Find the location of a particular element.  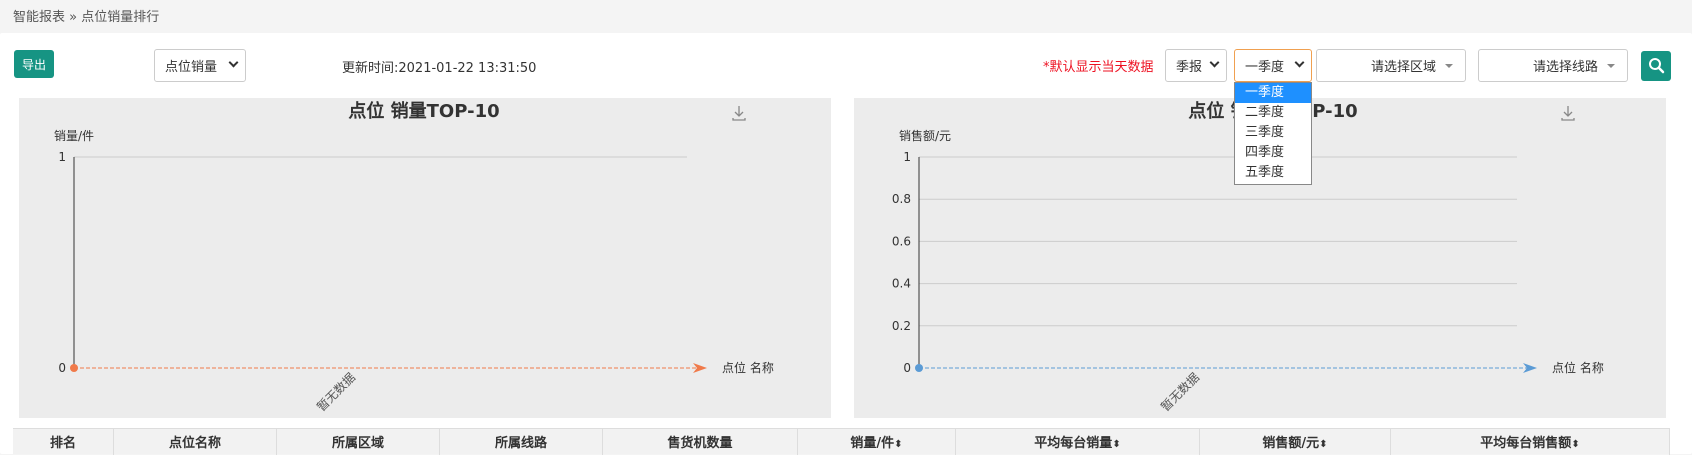

quarter-option: 四季度 is located at coordinates (1265, 152).